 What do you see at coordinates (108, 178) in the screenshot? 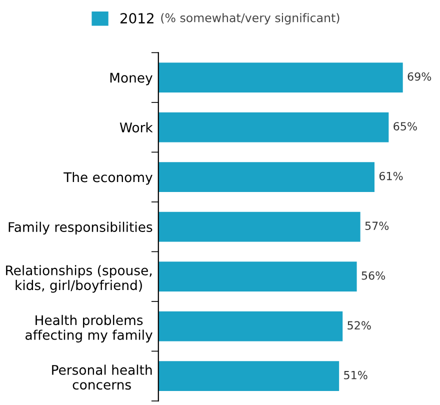
I see `y-tick-label: The economy` at bounding box center [108, 178].